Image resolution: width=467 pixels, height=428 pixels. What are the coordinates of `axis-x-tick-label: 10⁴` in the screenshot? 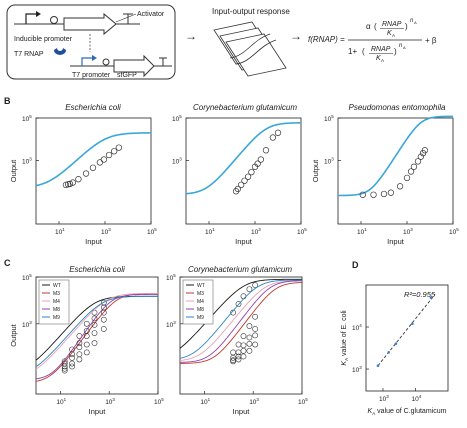 It's located at (416, 398).